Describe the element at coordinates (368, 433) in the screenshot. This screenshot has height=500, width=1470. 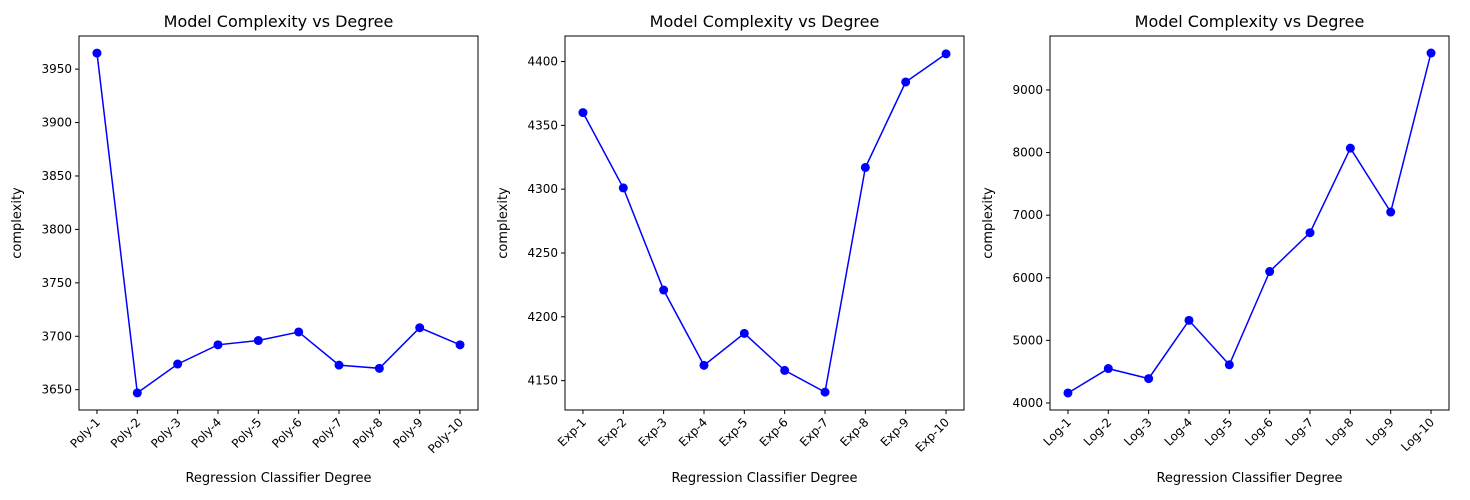
I see `chart1-xtick-label: Poly-8` at that location.